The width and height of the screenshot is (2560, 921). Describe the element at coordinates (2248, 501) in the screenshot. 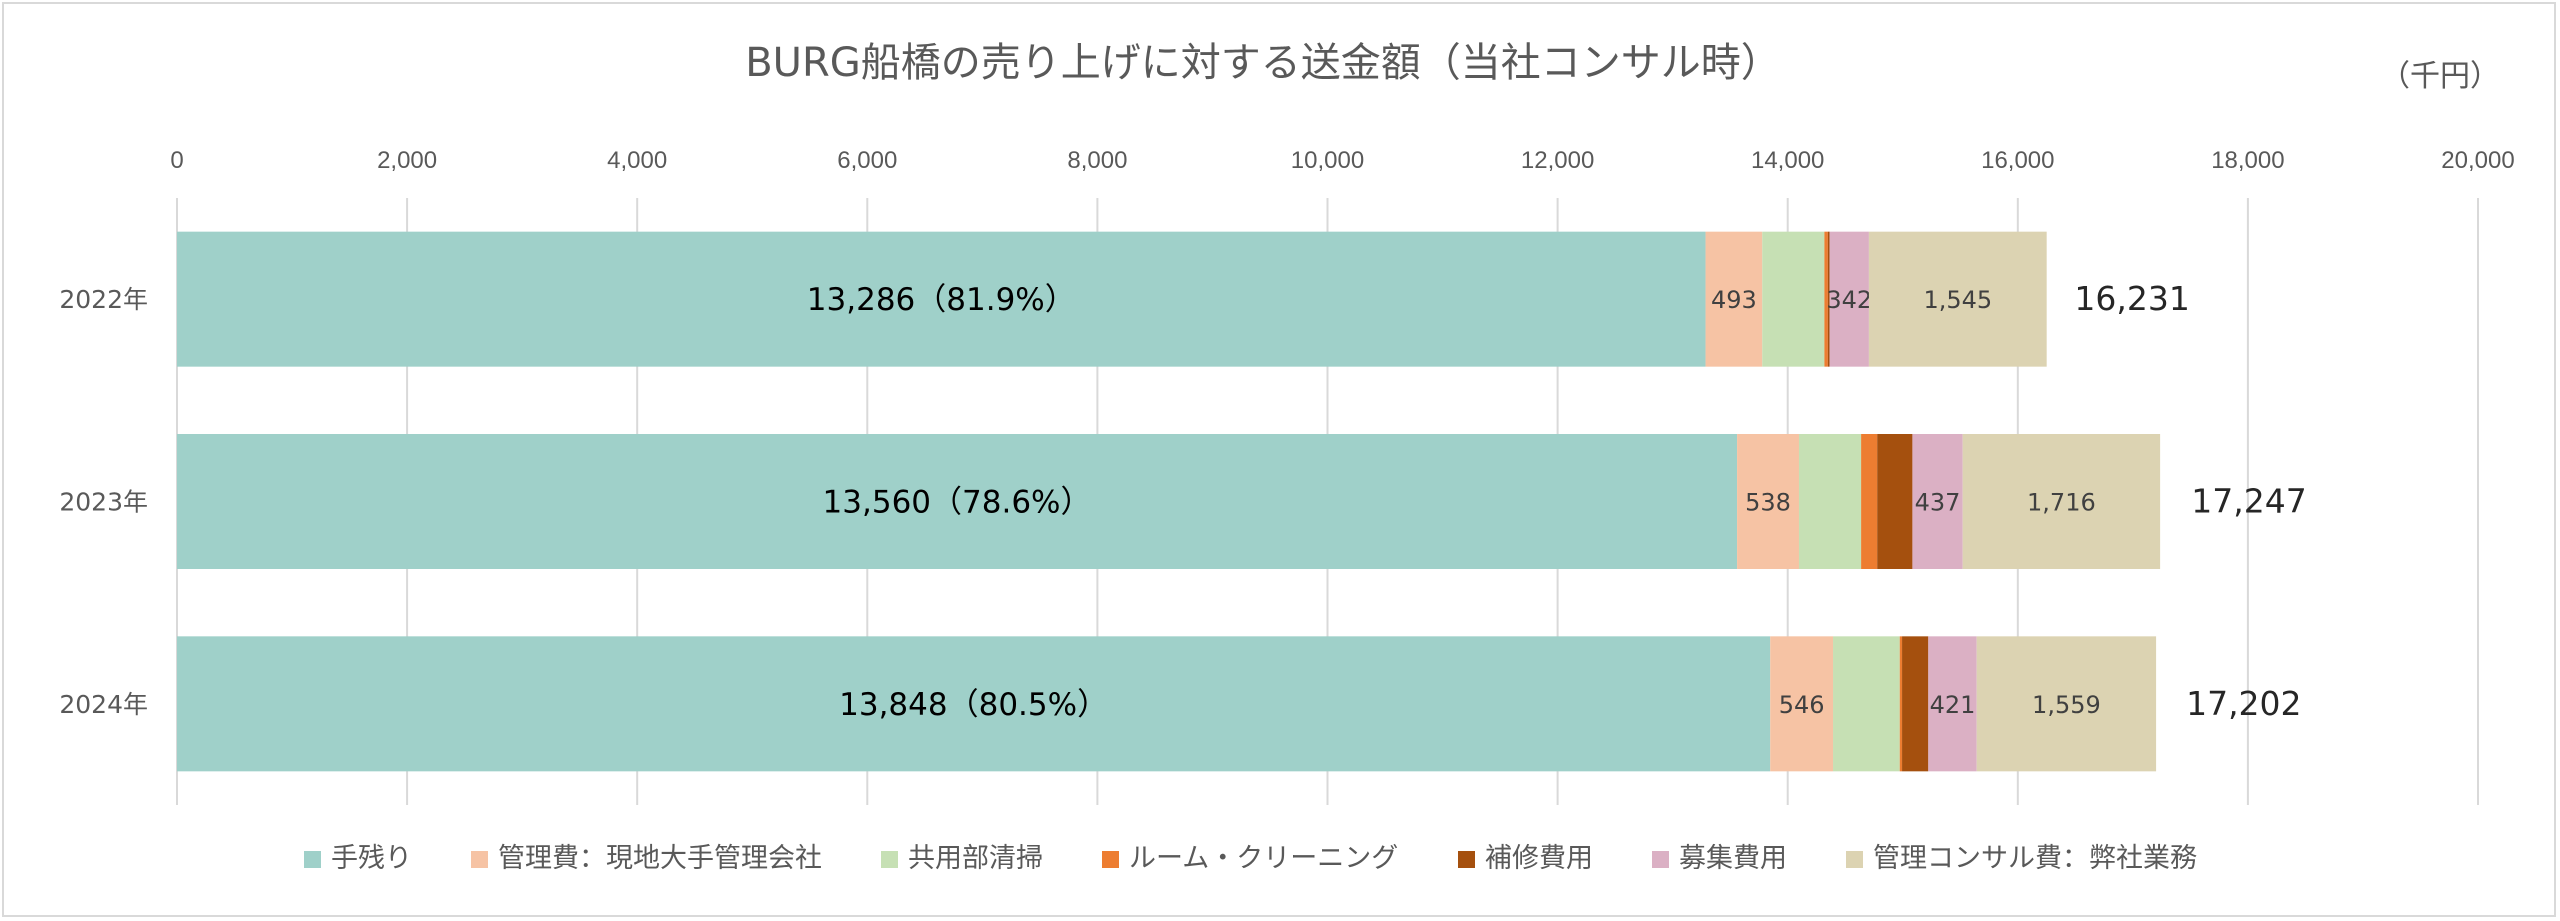

I see `total-label: 17,247` at that location.